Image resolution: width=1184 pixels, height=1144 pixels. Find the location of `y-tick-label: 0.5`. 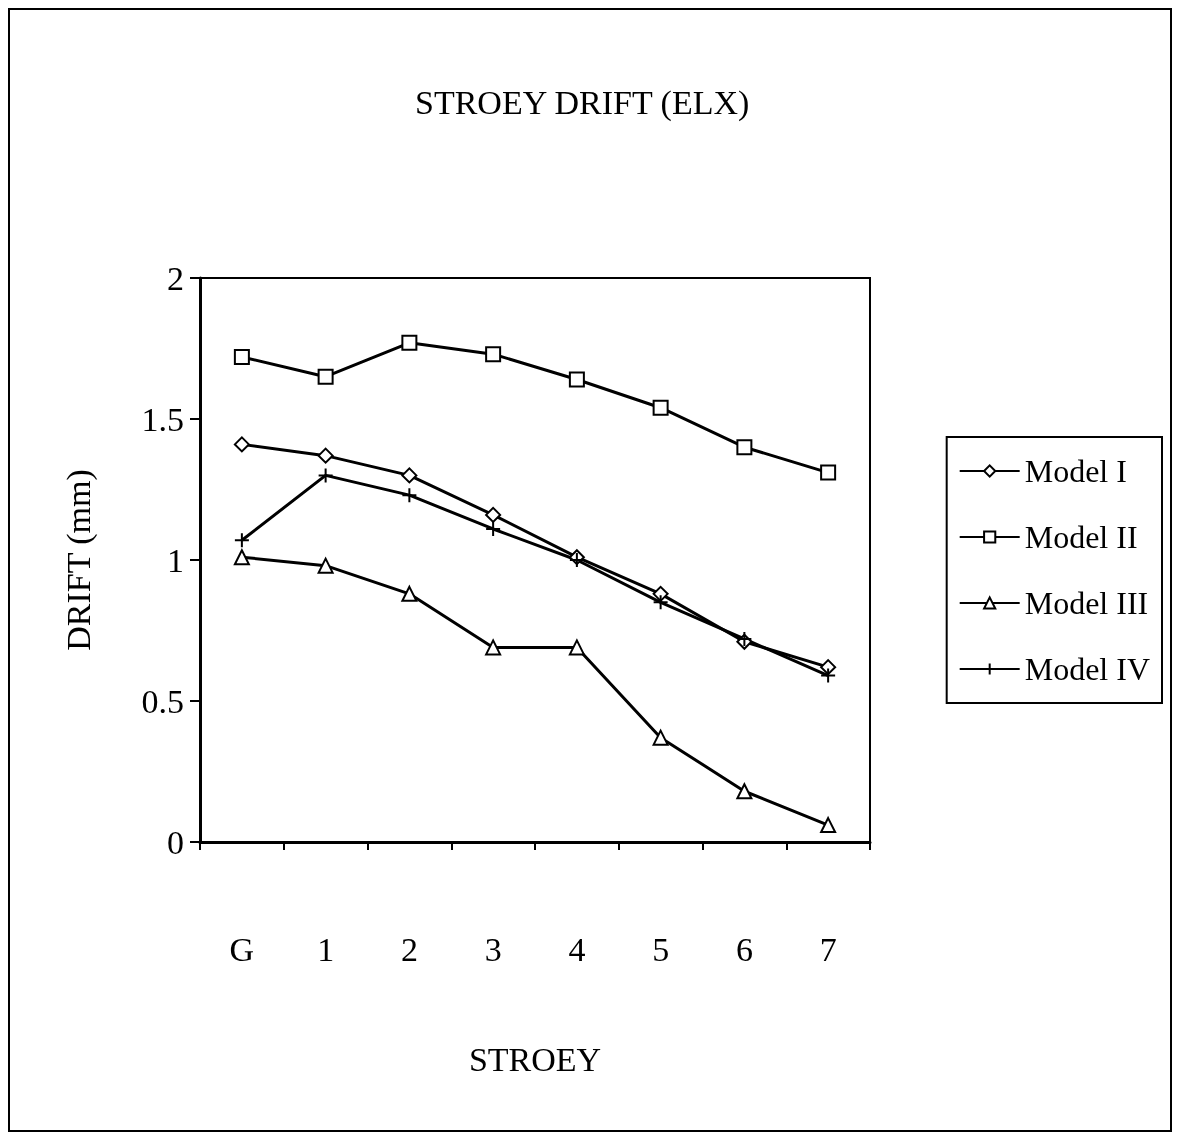

y-tick-label: 0.5 is located at coordinates (162, 701).